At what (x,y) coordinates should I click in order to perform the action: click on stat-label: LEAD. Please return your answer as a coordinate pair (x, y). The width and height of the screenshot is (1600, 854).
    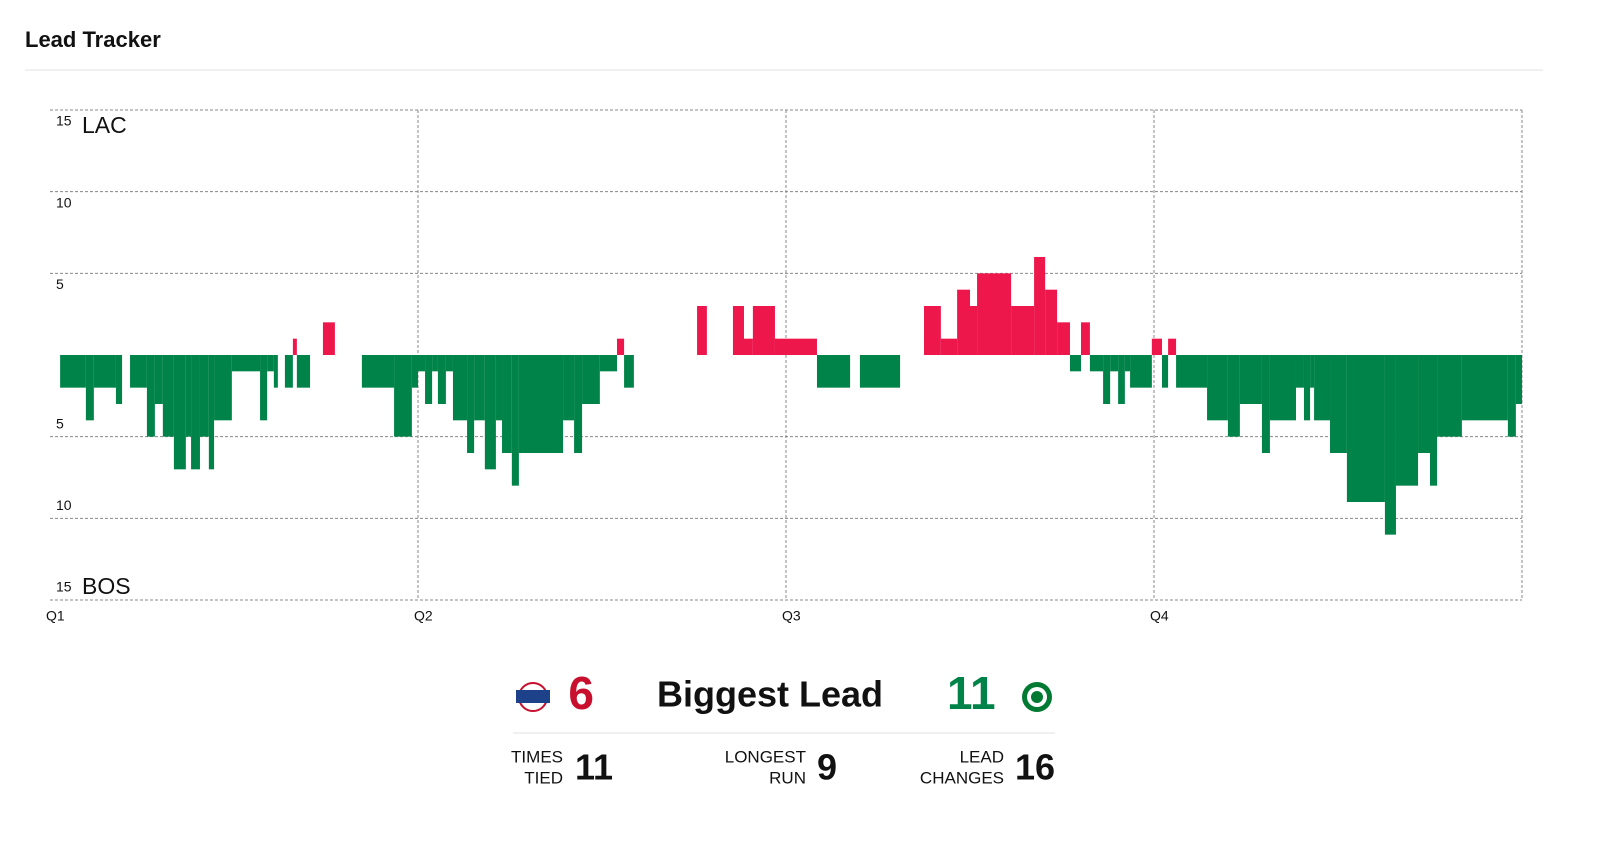
    Looking at the image, I should click on (982, 756).